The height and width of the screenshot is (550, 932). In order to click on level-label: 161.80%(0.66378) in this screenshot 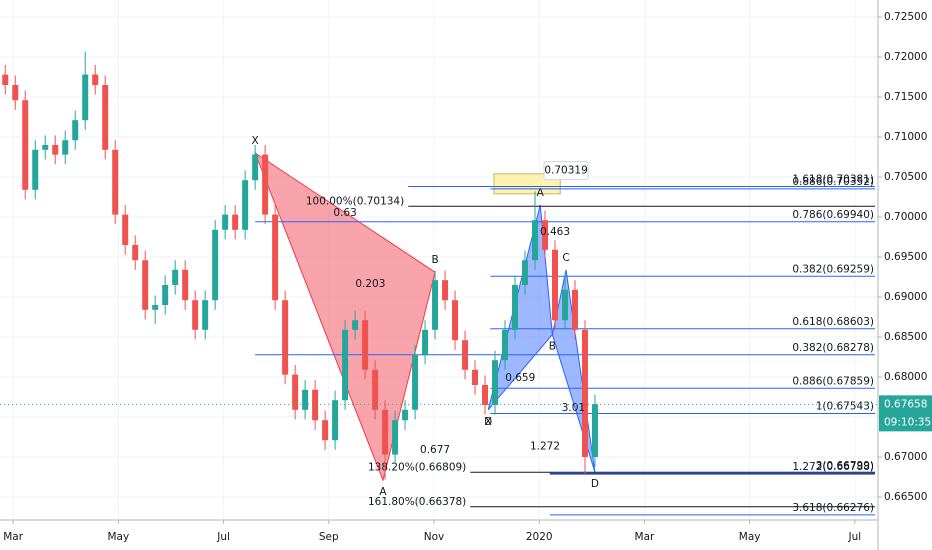, I will do `click(417, 502)`.